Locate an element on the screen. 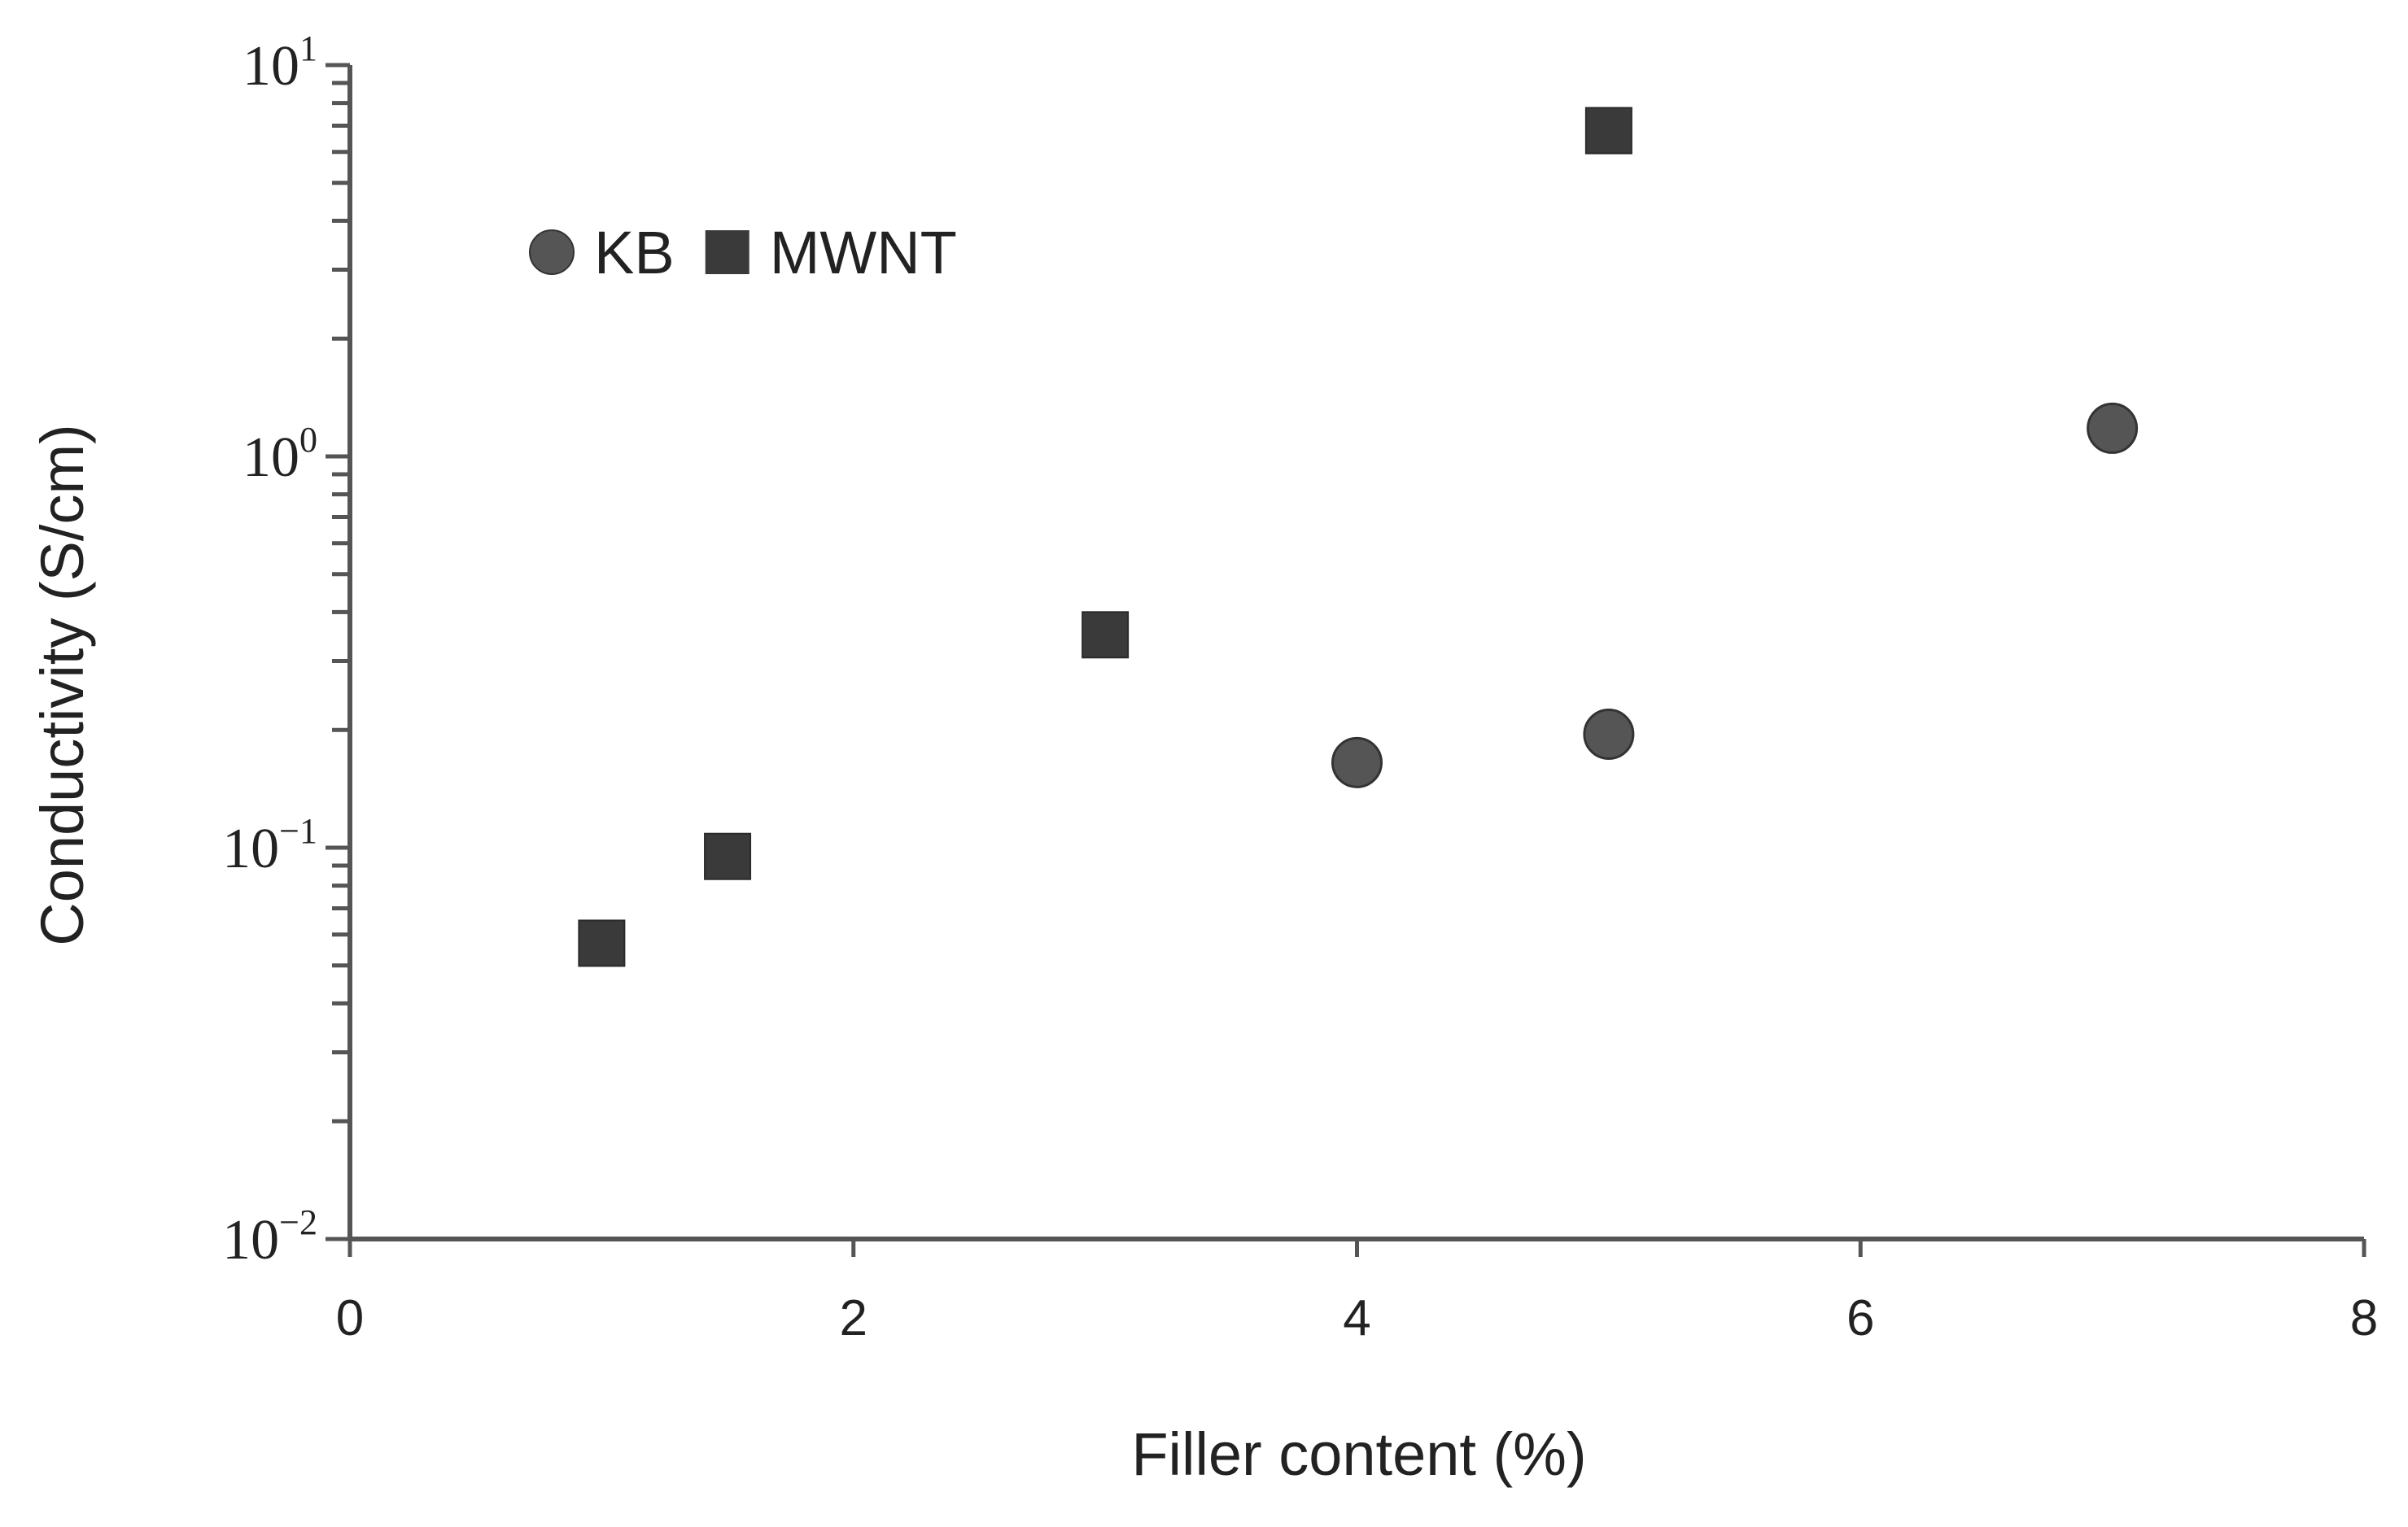 This screenshot has height=1527, width=2408. x-tick-label: 6 is located at coordinates (1860, 1318).